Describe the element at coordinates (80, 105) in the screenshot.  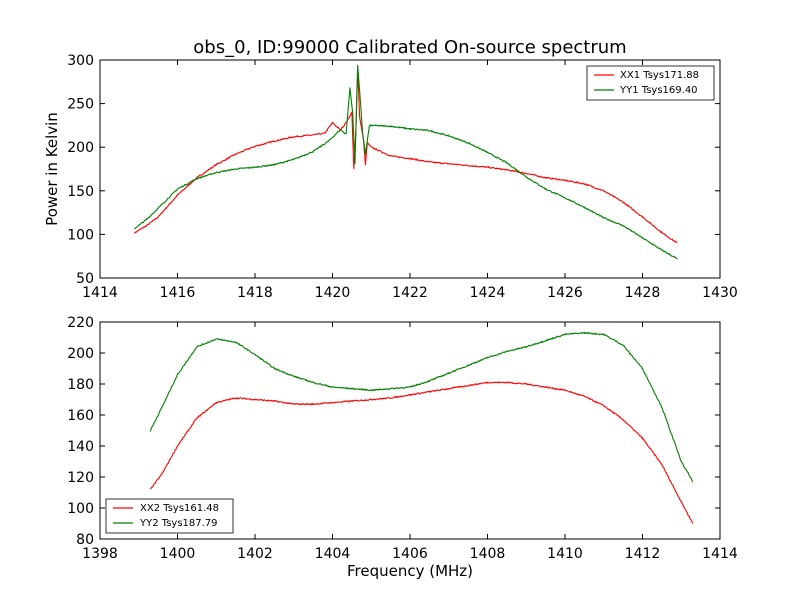
I see `top-y-tick-label-4: 250` at that location.